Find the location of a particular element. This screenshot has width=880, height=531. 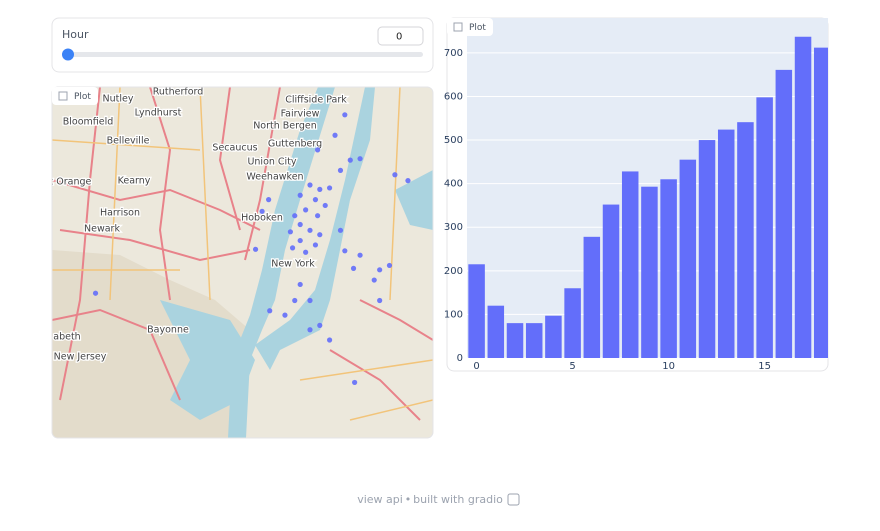

map-place-label: st Orange is located at coordinates (68, 182).